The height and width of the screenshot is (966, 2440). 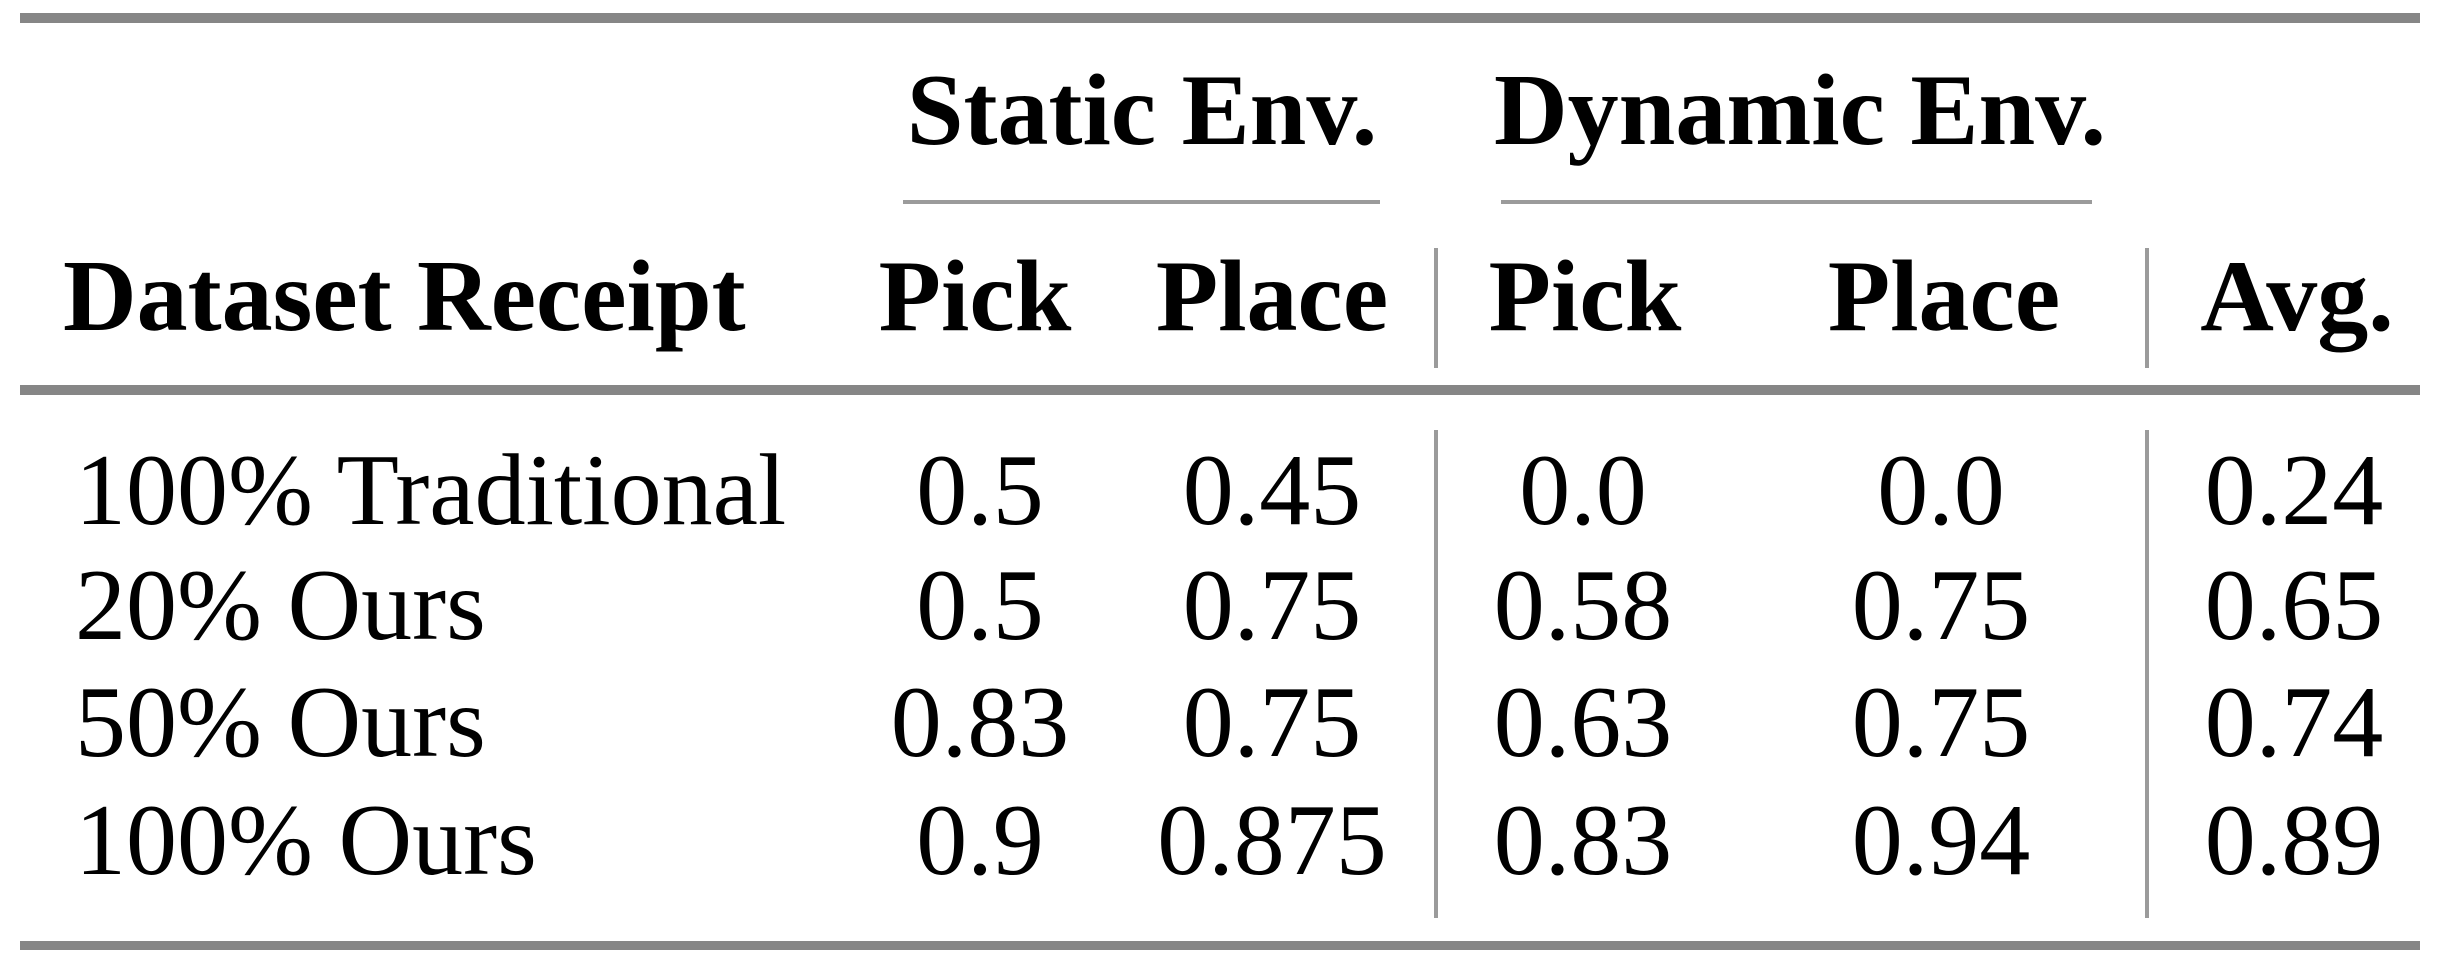 I want to click on row-label-100pct-ours: 100% Ours, so click(x=306, y=840).